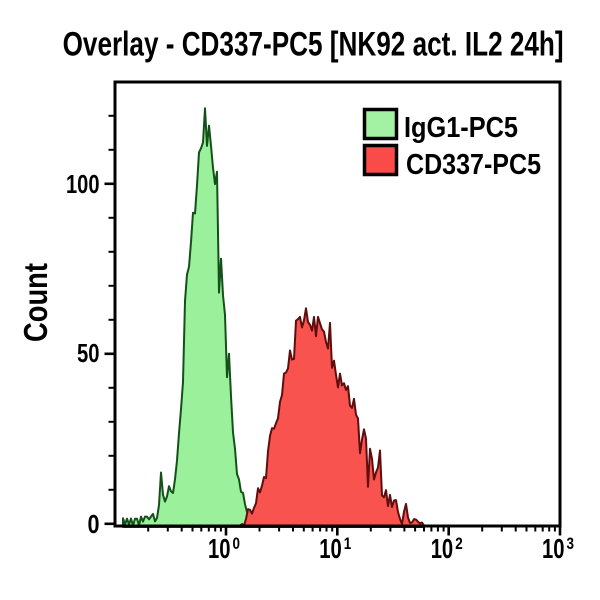  What do you see at coordinates (313, 45) in the screenshot?
I see `svg-text:Overlay - CD337-PC5 [NK92 act.: Overlay - CD337-PC5 [NK92 act. IL2 24h]` at bounding box center [313, 45].